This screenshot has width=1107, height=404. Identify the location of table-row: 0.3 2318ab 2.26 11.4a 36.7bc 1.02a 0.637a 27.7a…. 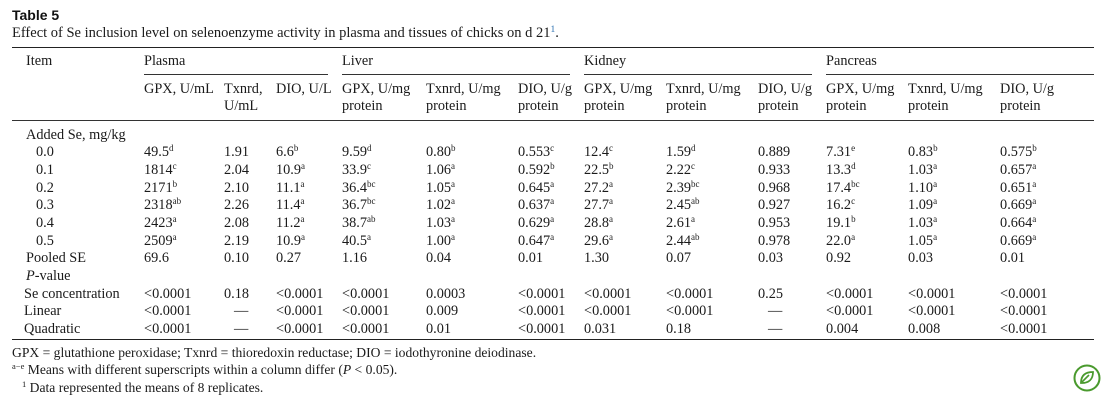
(553, 206).